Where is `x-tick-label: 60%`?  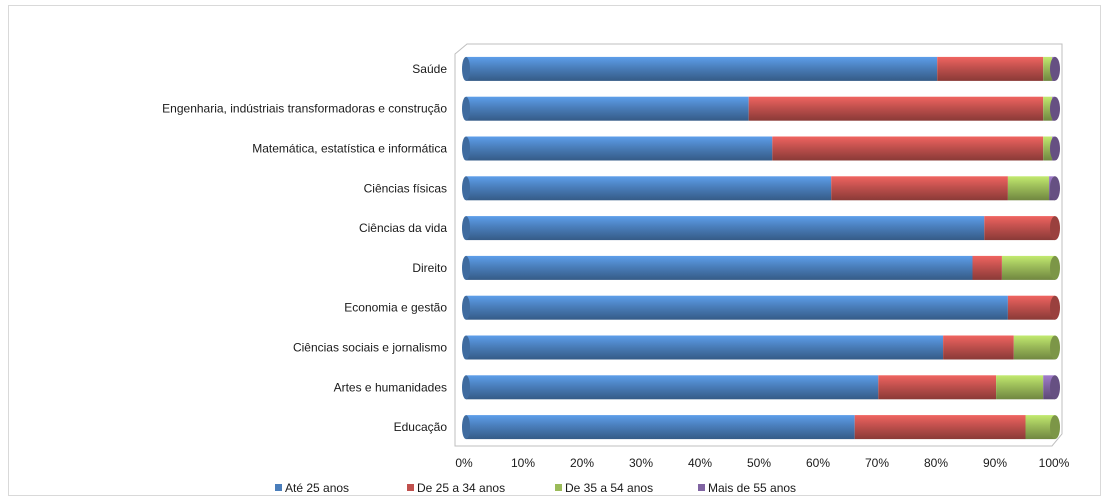 x-tick-label: 60% is located at coordinates (818, 463).